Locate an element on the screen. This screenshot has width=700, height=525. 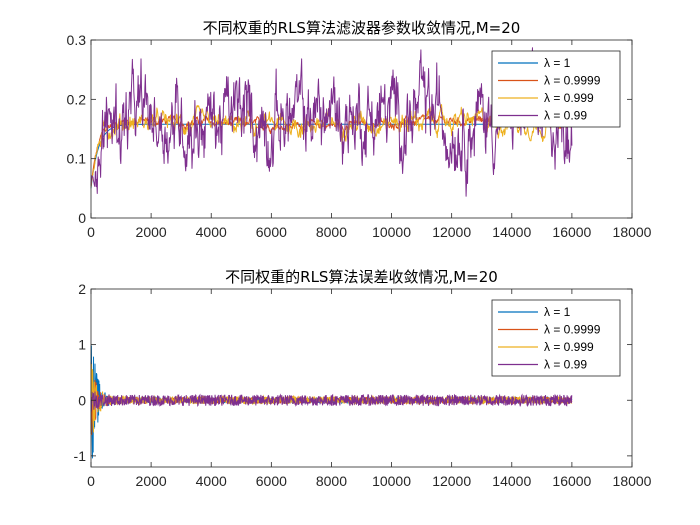
y-tick-label: 0.1 is located at coordinates (77, 159).